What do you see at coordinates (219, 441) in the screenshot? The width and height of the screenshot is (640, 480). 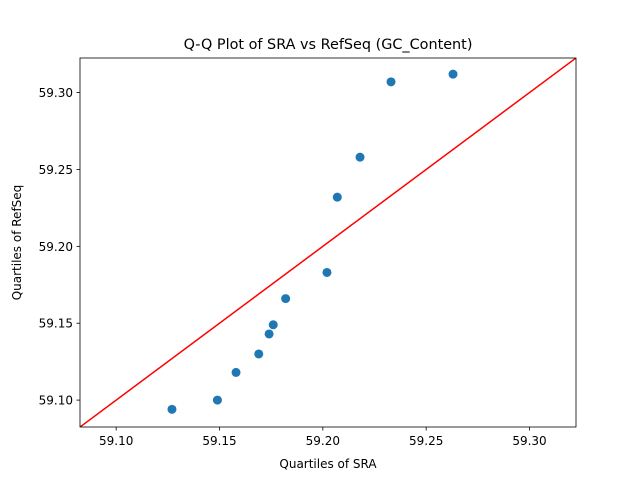 I see `x-tick-label: 59.15` at bounding box center [219, 441].